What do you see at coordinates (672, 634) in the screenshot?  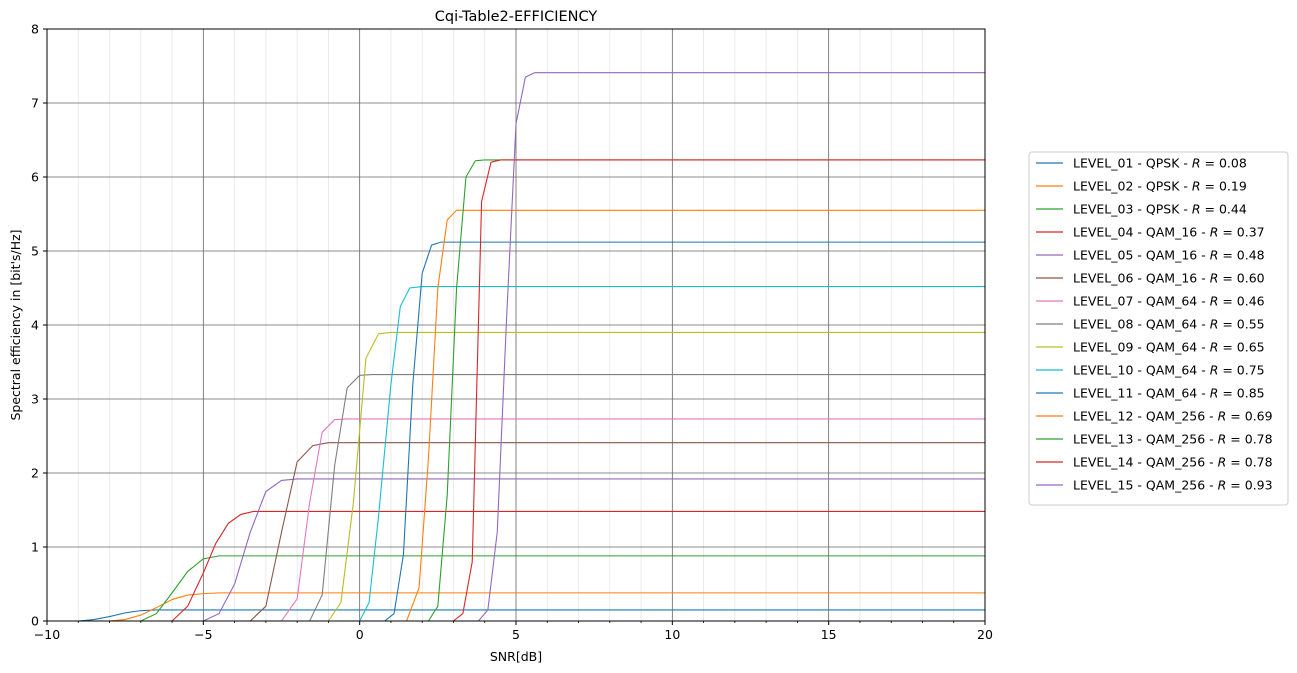 I see `x-tick-label: 10` at bounding box center [672, 634].